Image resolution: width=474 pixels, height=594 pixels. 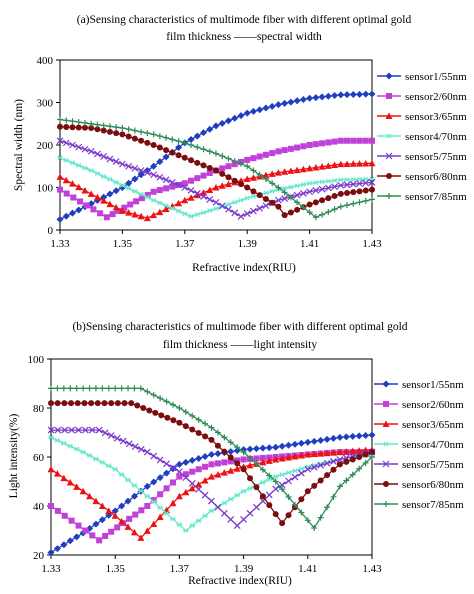 What do you see at coordinates (422, 177) in the screenshot?
I see `chart-a-legend-item: sensor6/80nm` at bounding box center [422, 177].